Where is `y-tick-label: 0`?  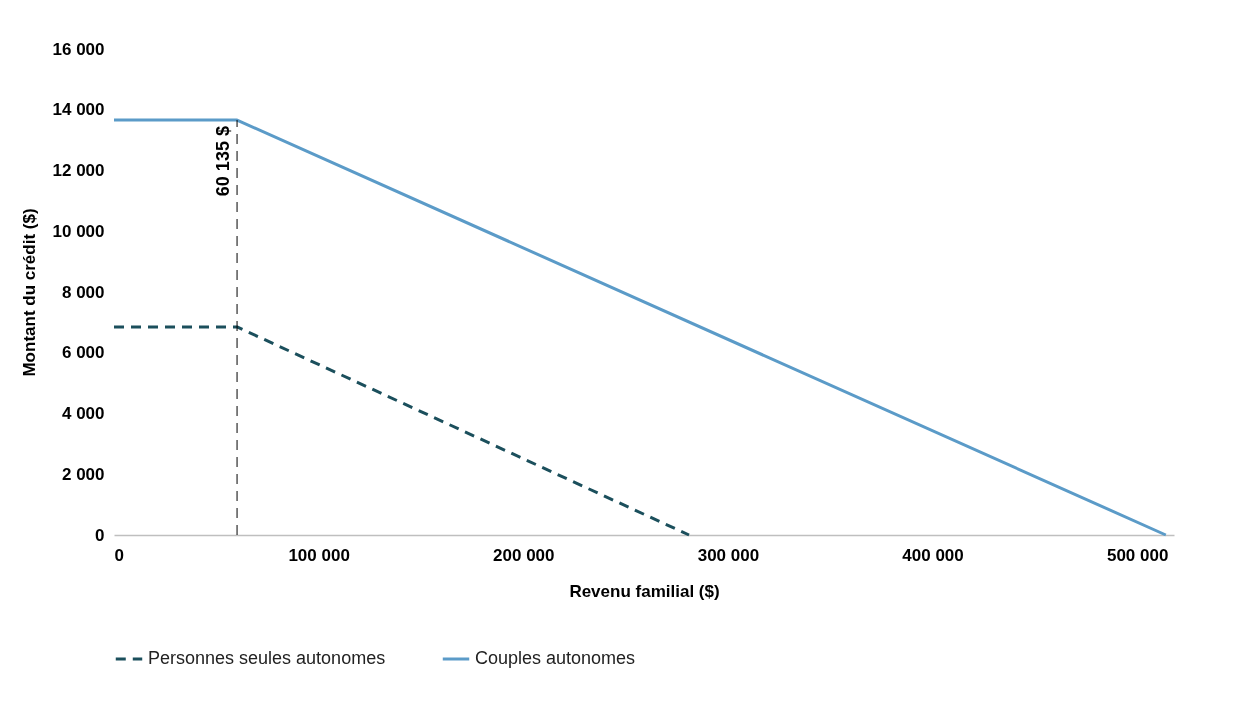
y-tick-label: 0 is located at coordinates (100, 535).